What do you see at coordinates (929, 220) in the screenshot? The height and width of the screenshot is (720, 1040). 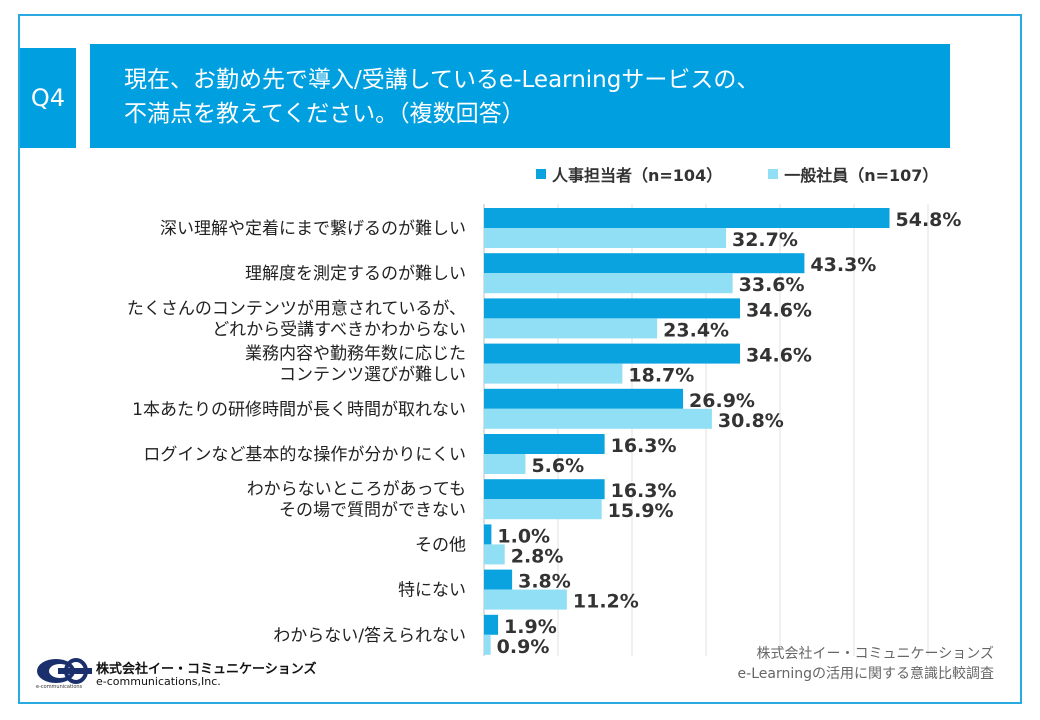 I see `data-label-hr: 54.8%` at bounding box center [929, 220].